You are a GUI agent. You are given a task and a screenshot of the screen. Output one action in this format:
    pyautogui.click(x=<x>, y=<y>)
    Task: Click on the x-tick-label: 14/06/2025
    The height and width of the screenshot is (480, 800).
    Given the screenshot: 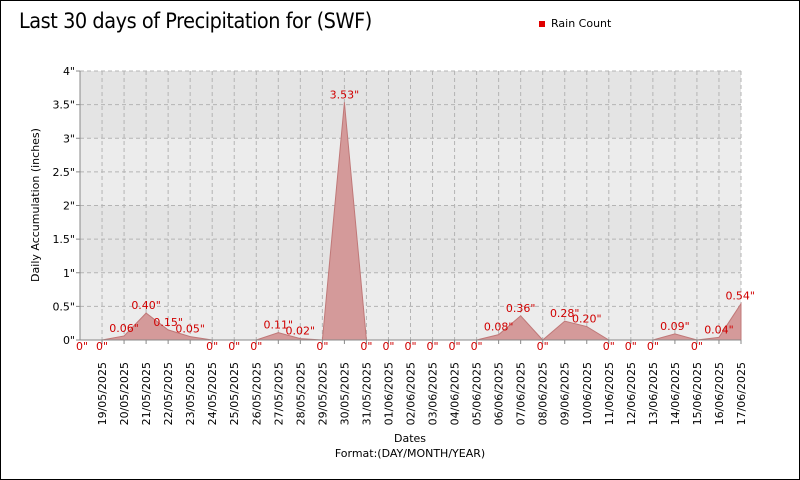 What is the action you would take?
    pyautogui.click(x=675, y=393)
    